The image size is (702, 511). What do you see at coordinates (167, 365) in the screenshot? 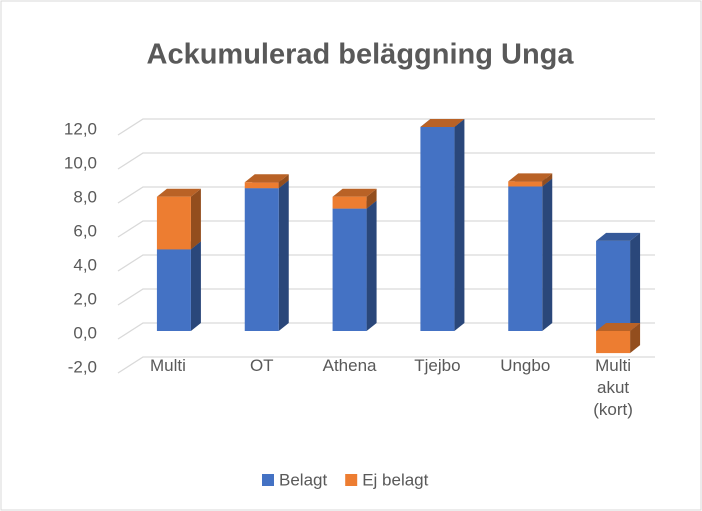
I see `x-tick-label: Multi` at bounding box center [167, 365].